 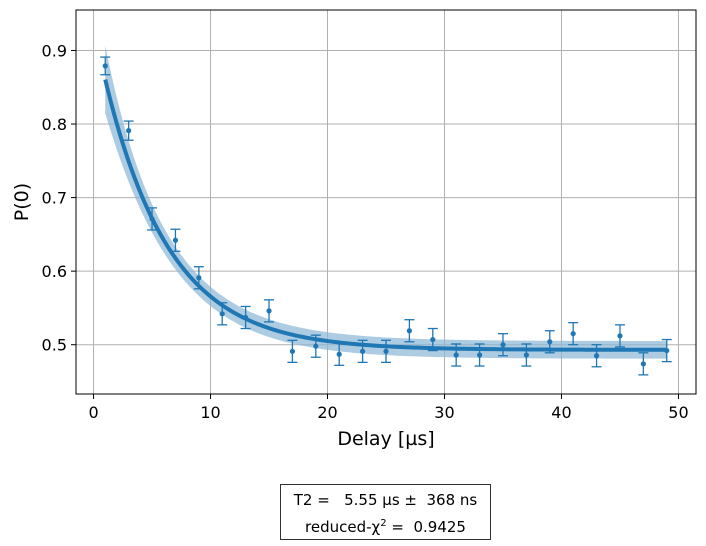 I want to click on x-tick-label: 40, so click(x=561, y=412).